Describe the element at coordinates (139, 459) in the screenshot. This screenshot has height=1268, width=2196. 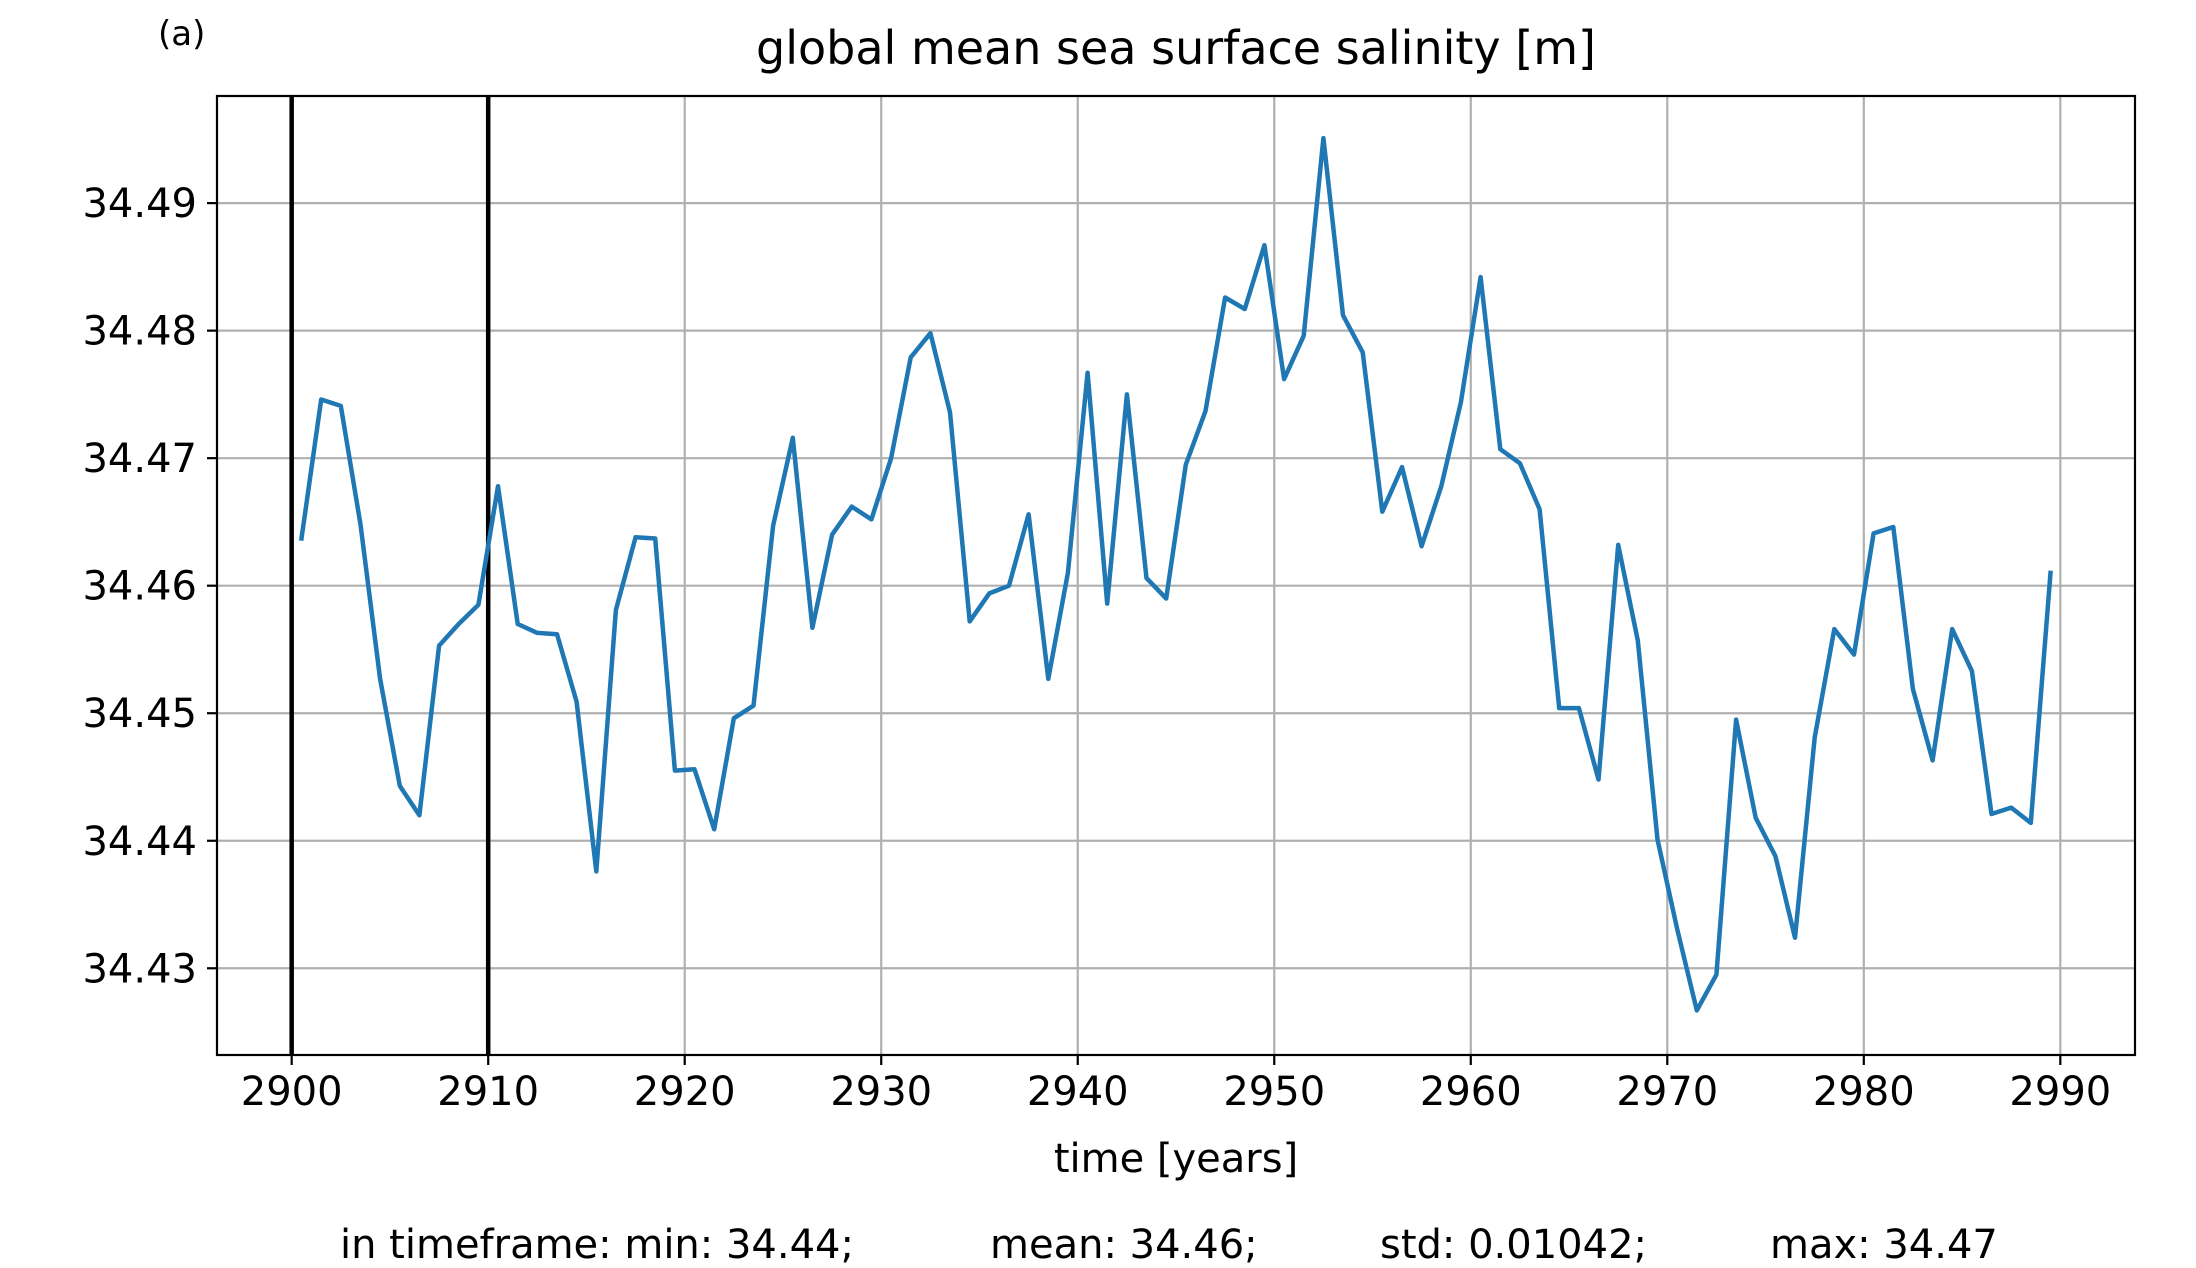
I see `y-tick-label: 34.47` at that location.